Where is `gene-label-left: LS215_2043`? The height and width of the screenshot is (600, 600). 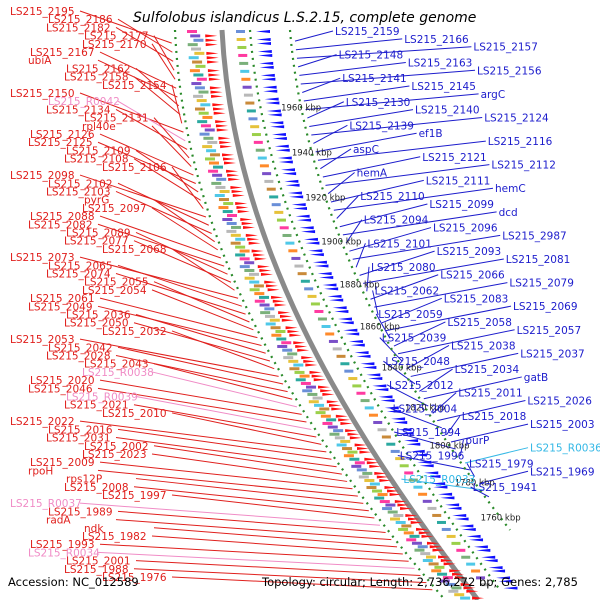
gene-label-left: LS215_2043 is located at coordinates (116, 365).